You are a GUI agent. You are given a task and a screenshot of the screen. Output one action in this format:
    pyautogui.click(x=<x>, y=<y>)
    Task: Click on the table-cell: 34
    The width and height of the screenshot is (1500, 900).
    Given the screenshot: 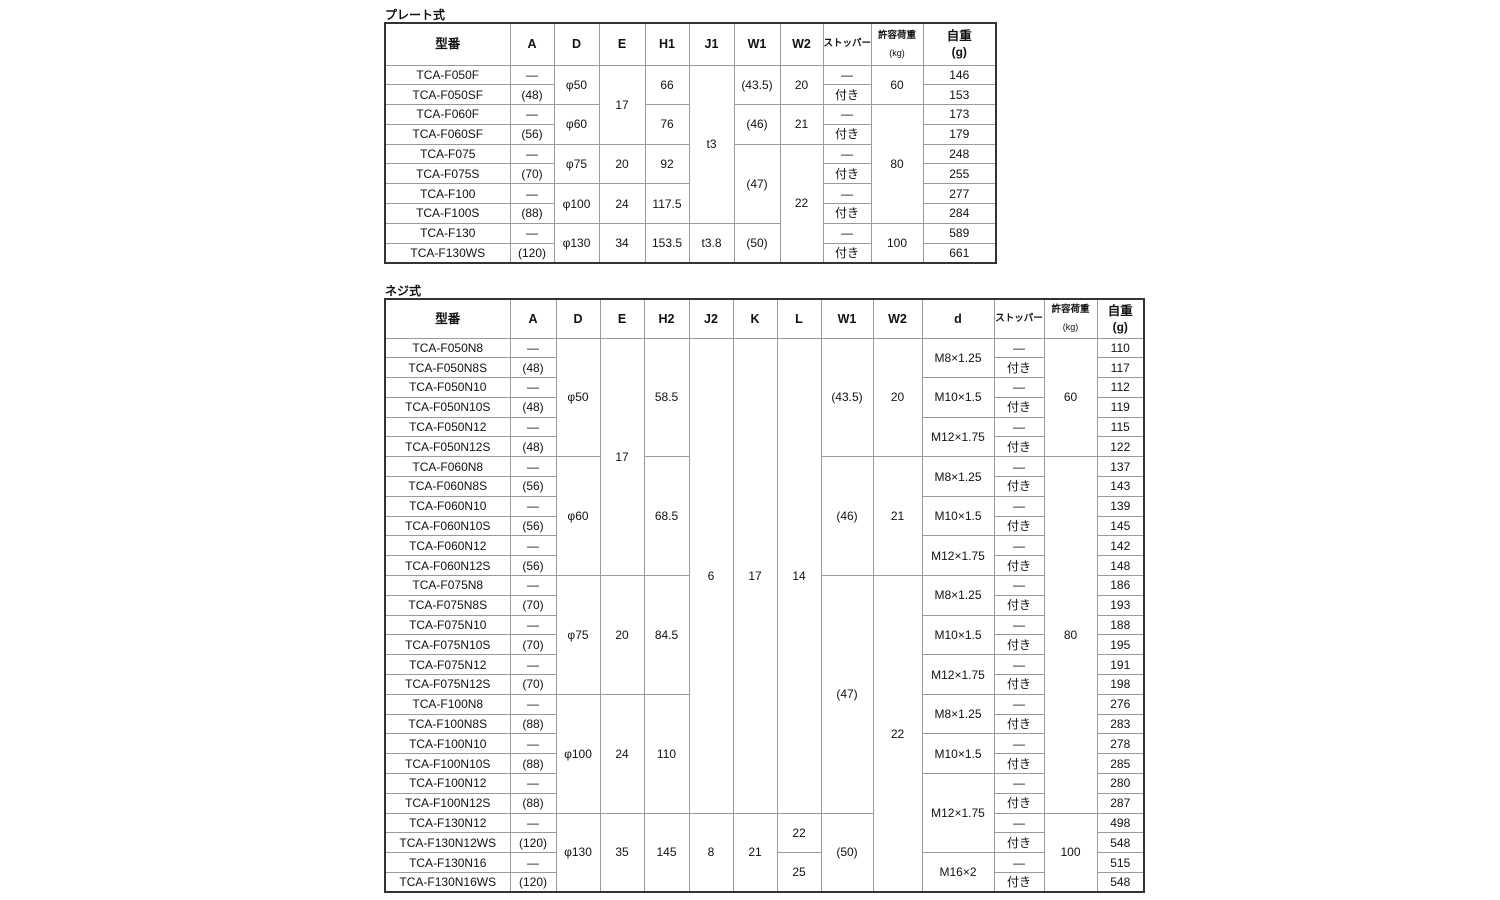 What is the action you would take?
    pyautogui.click(x=622, y=243)
    